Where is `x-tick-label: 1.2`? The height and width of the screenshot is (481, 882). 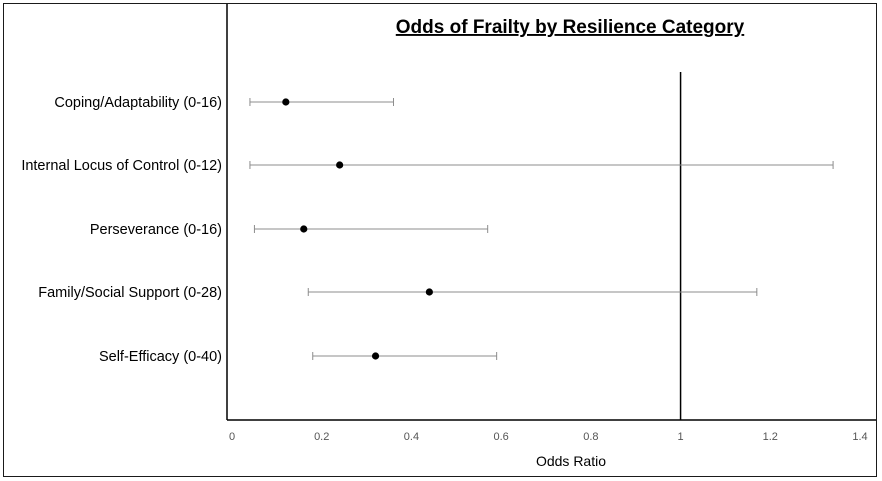
x-tick-label: 1.2 is located at coordinates (770, 437).